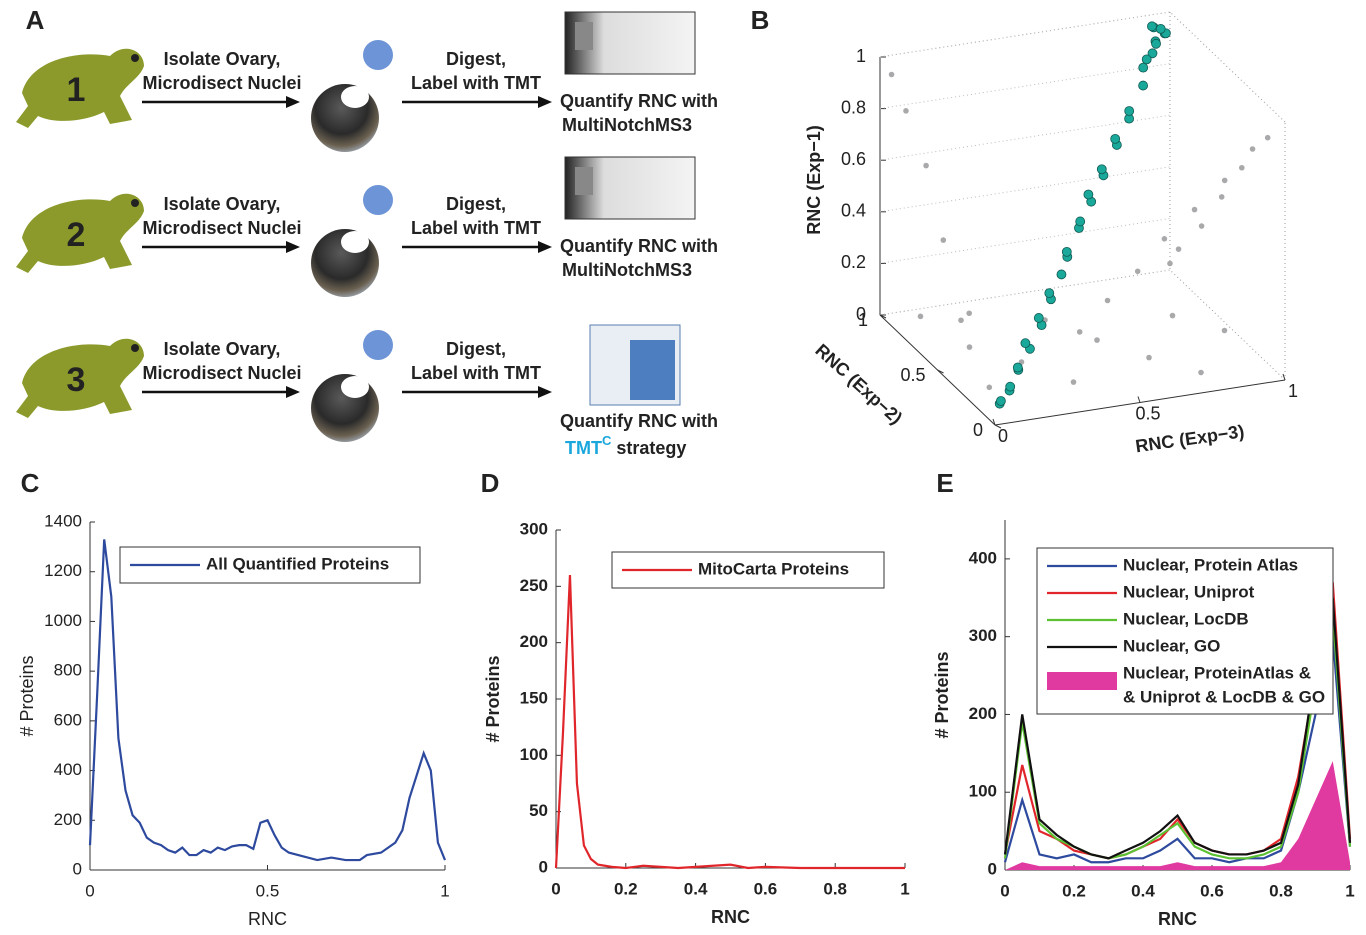  Describe the element at coordinates (534, 641) in the screenshot. I see `y-tick-label: 200` at that location.